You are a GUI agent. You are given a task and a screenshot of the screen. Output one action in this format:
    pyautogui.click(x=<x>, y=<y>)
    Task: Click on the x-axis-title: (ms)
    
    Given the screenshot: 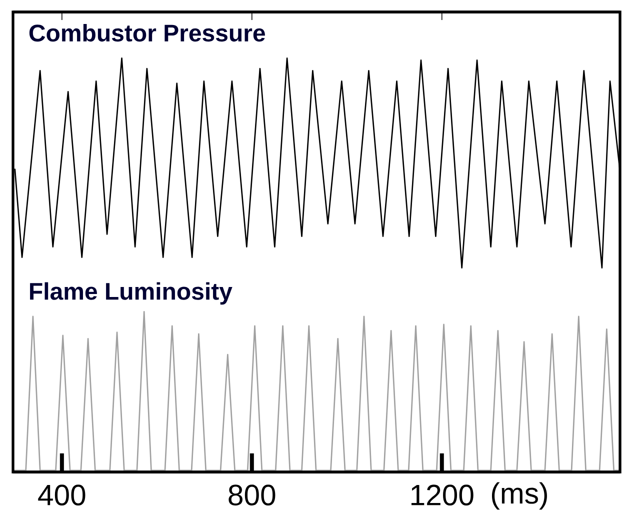 What is the action you would take?
    pyautogui.click(x=519, y=496)
    